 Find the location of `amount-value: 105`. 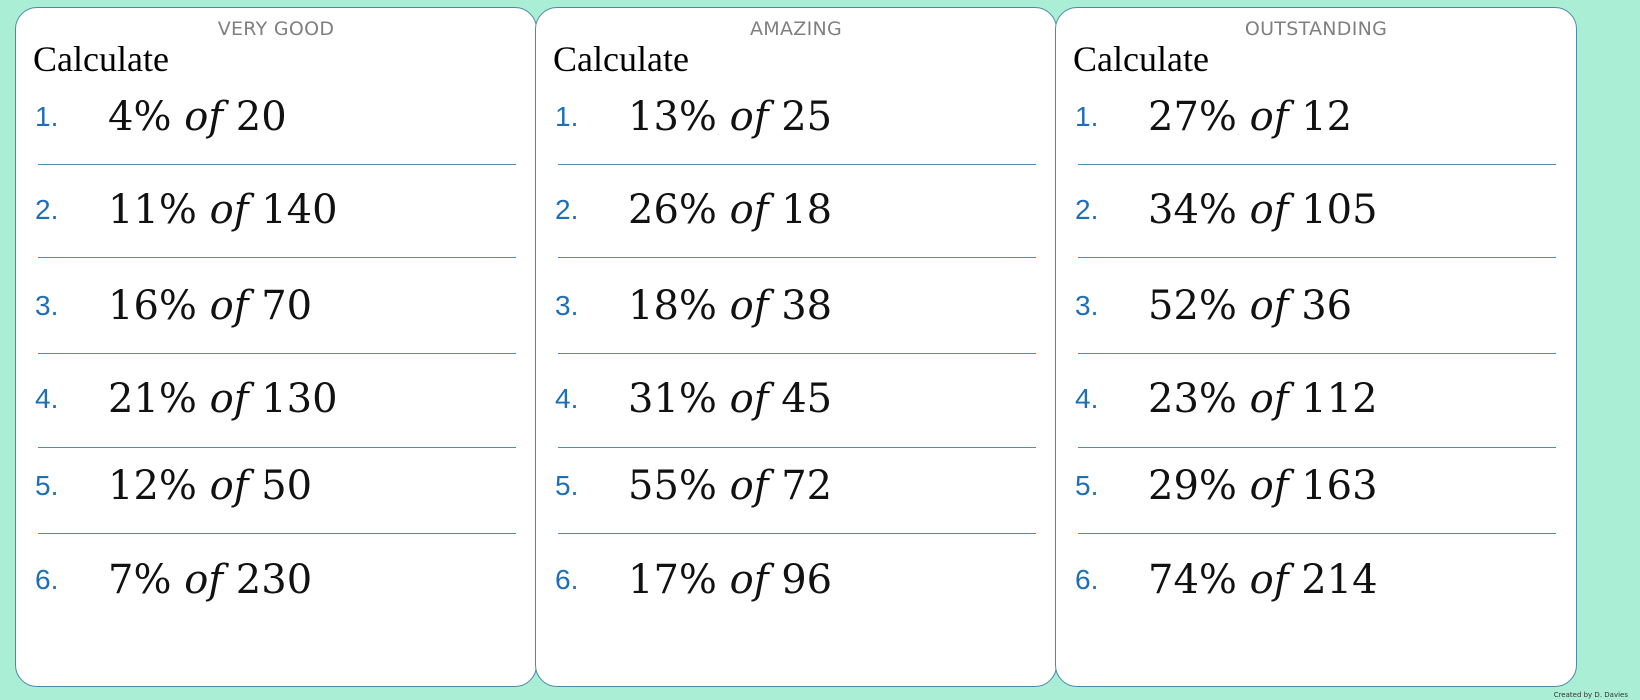

amount-value: 105 is located at coordinates (1339, 210).